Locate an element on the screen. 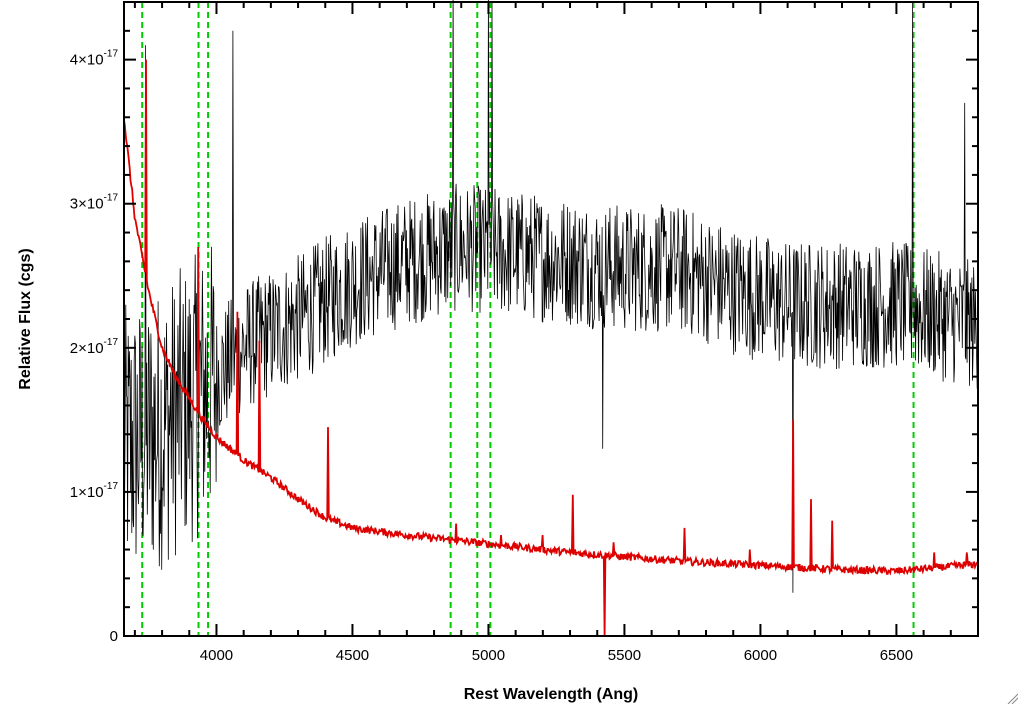 Image resolution: width=1020 pixels, height=706 pixels. x-tick-label: 5500 is located at coordinates (624, 655).